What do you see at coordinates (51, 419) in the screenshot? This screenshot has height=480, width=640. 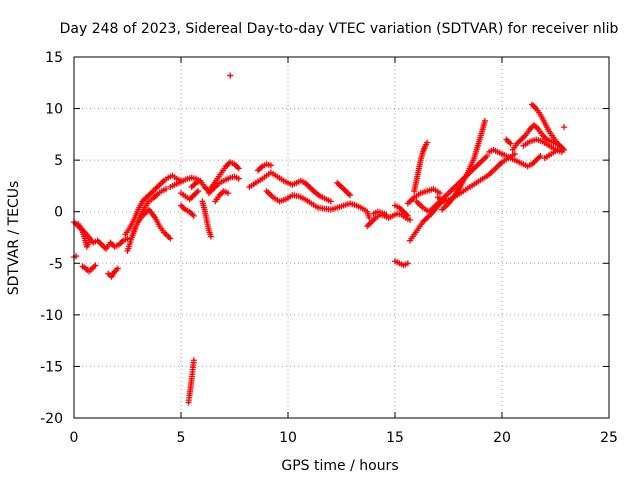 I see `y-tick-label: -20` at bounding box center [51, 419].